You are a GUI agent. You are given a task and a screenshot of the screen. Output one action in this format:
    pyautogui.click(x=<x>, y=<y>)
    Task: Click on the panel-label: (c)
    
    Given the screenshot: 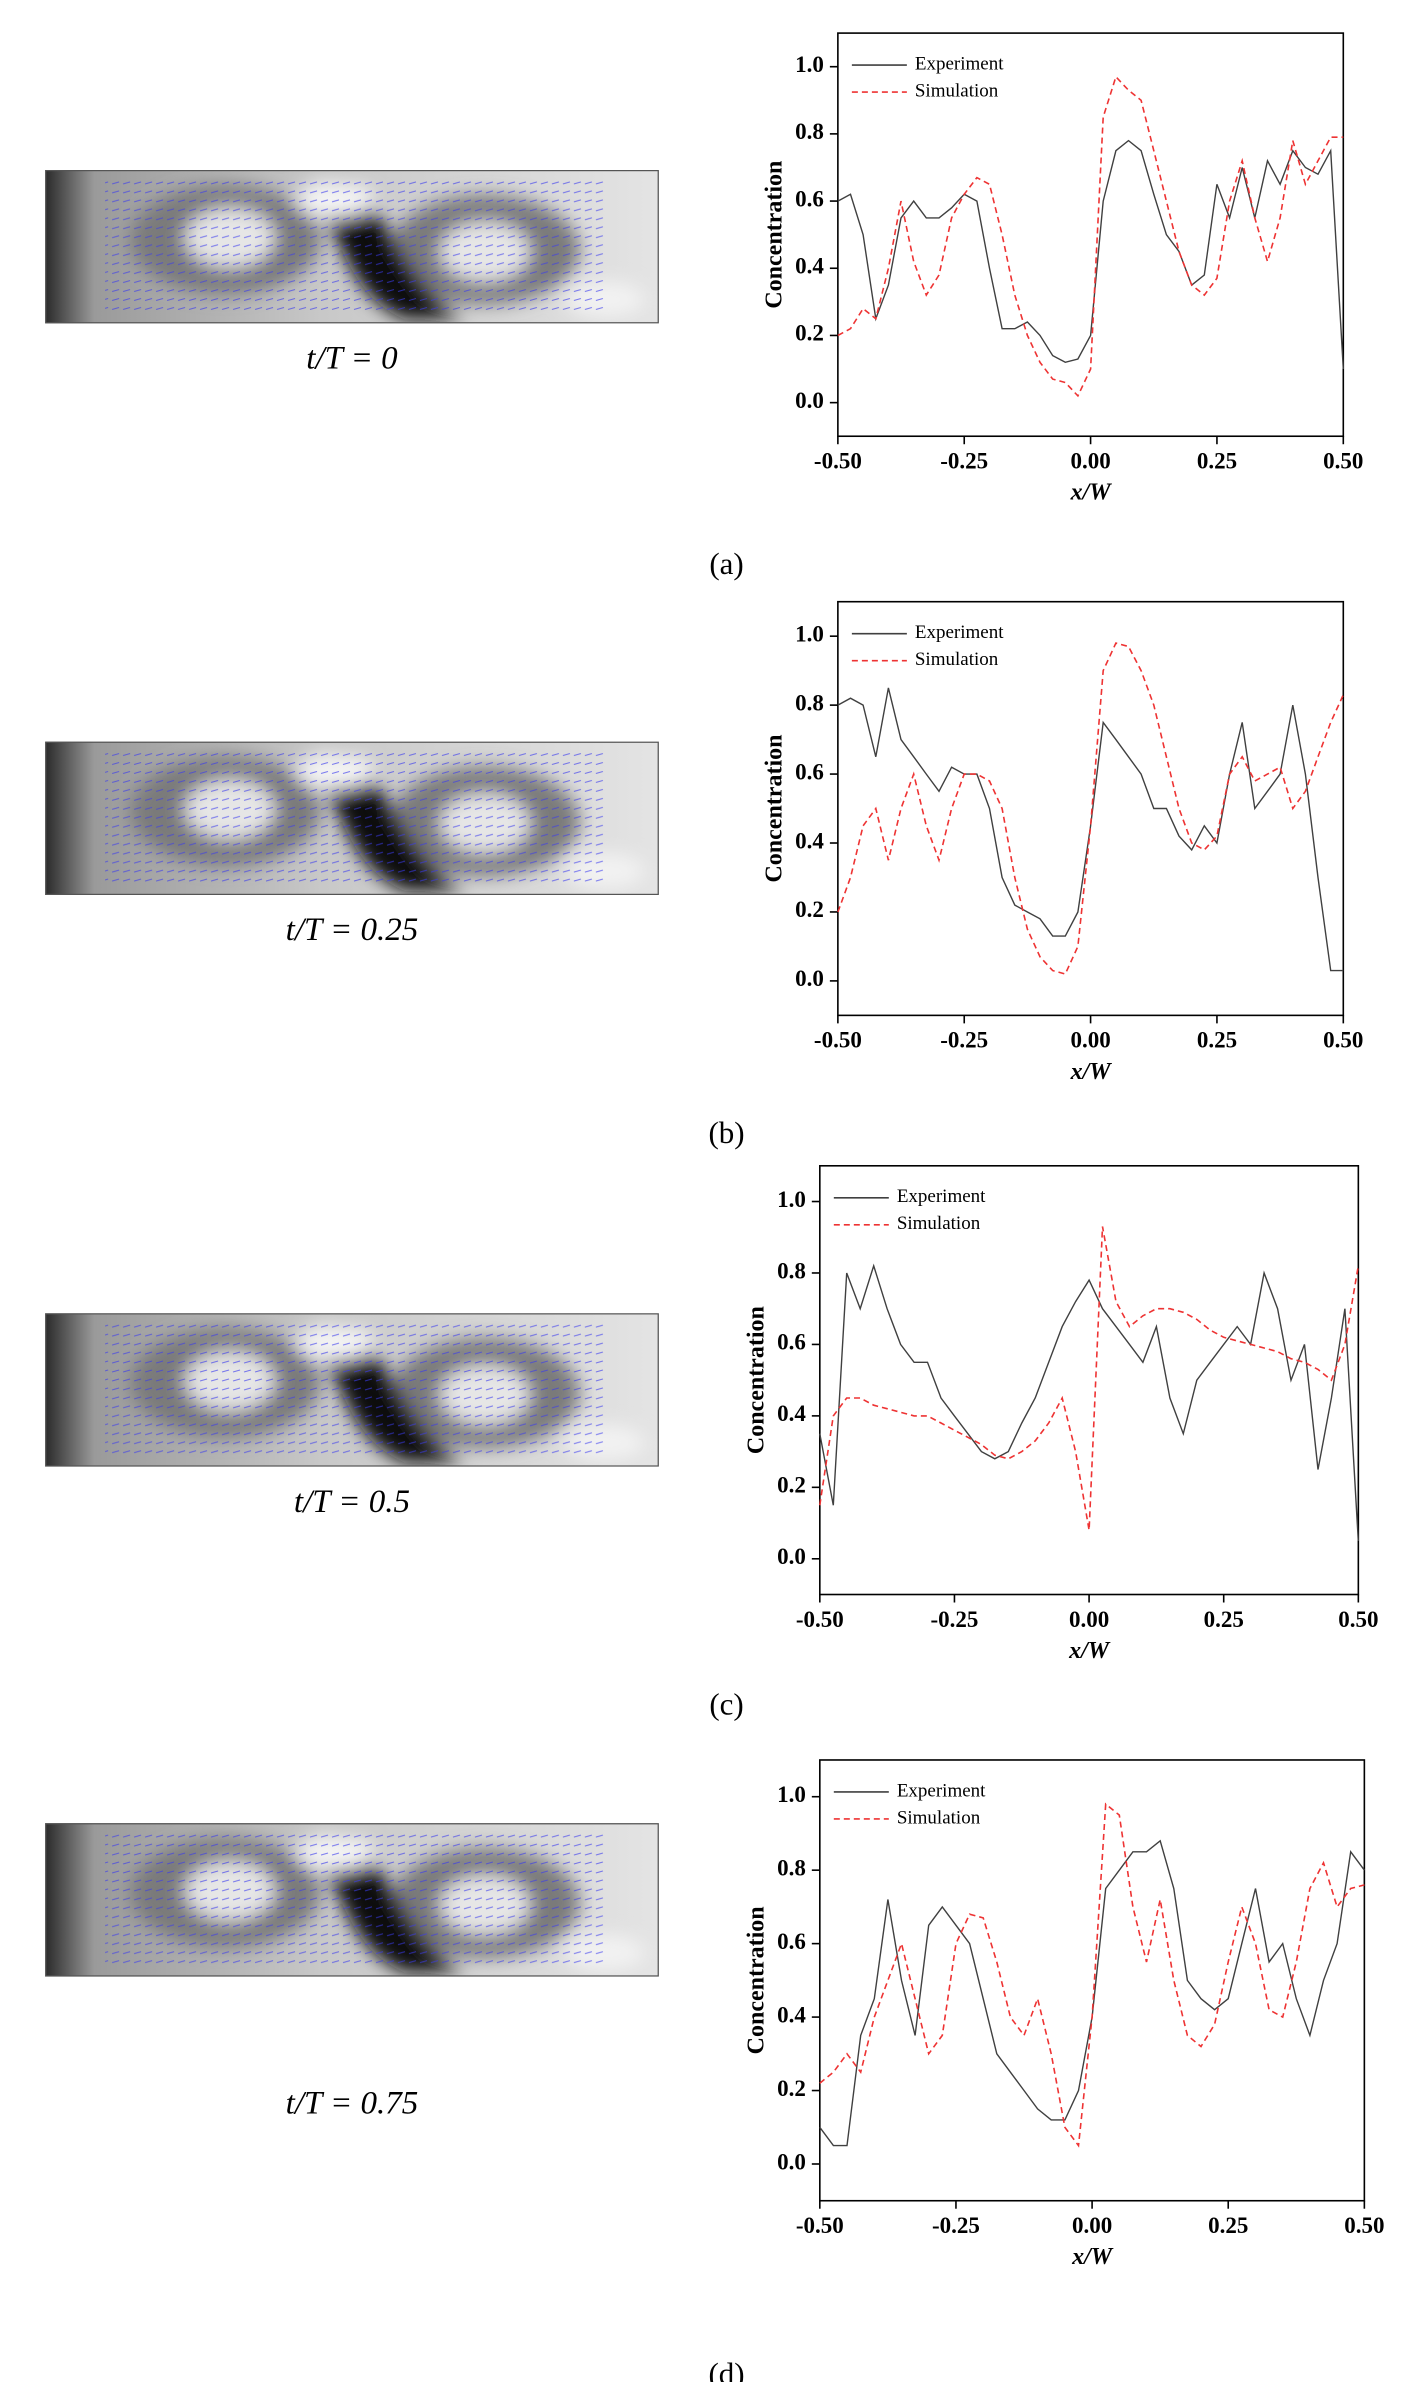 What is the action you would take?
    pyautogui.click(x=726, y=1703)
    